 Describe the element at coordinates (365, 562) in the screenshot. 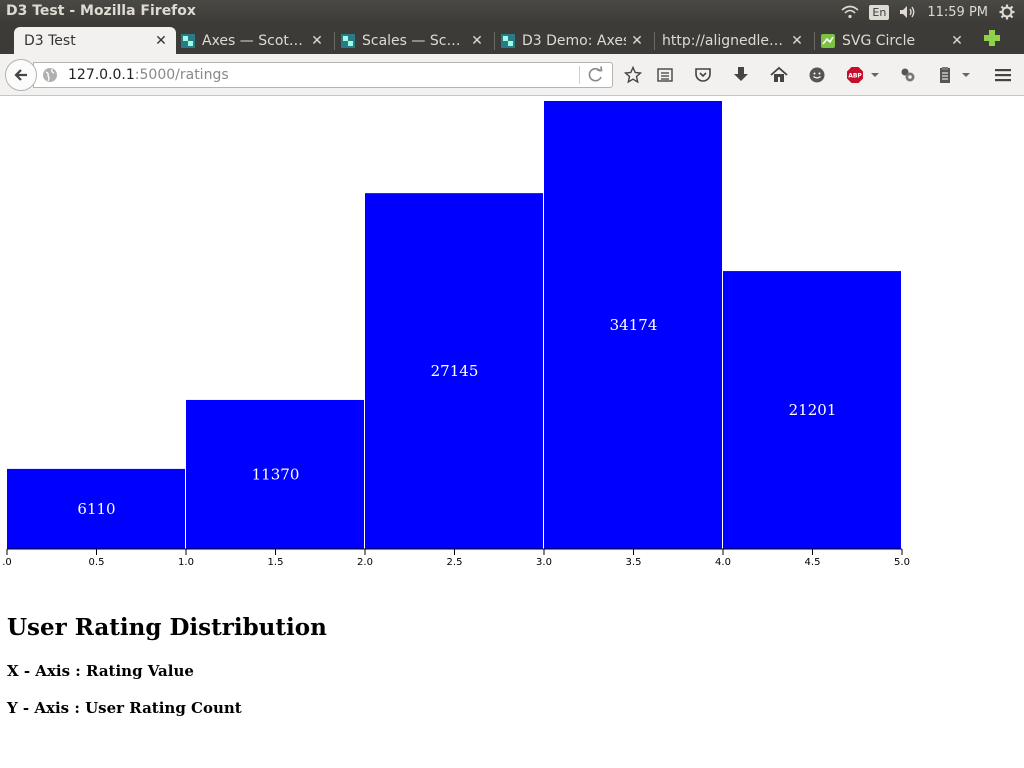

I see `x-axis-tick-label: 2.0` at that location.